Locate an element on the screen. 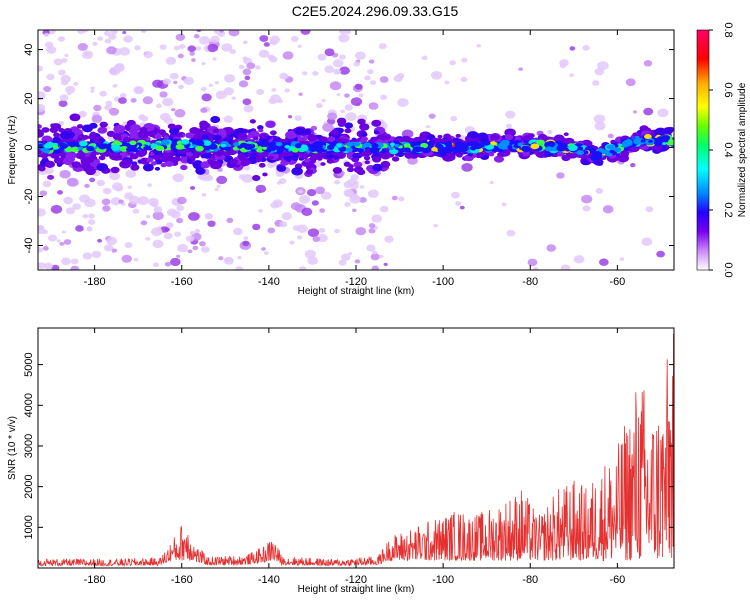 Image resolution: width=750 pixels, height=600 pixels. colorbar-gradient is located at coordinates (703, 150).